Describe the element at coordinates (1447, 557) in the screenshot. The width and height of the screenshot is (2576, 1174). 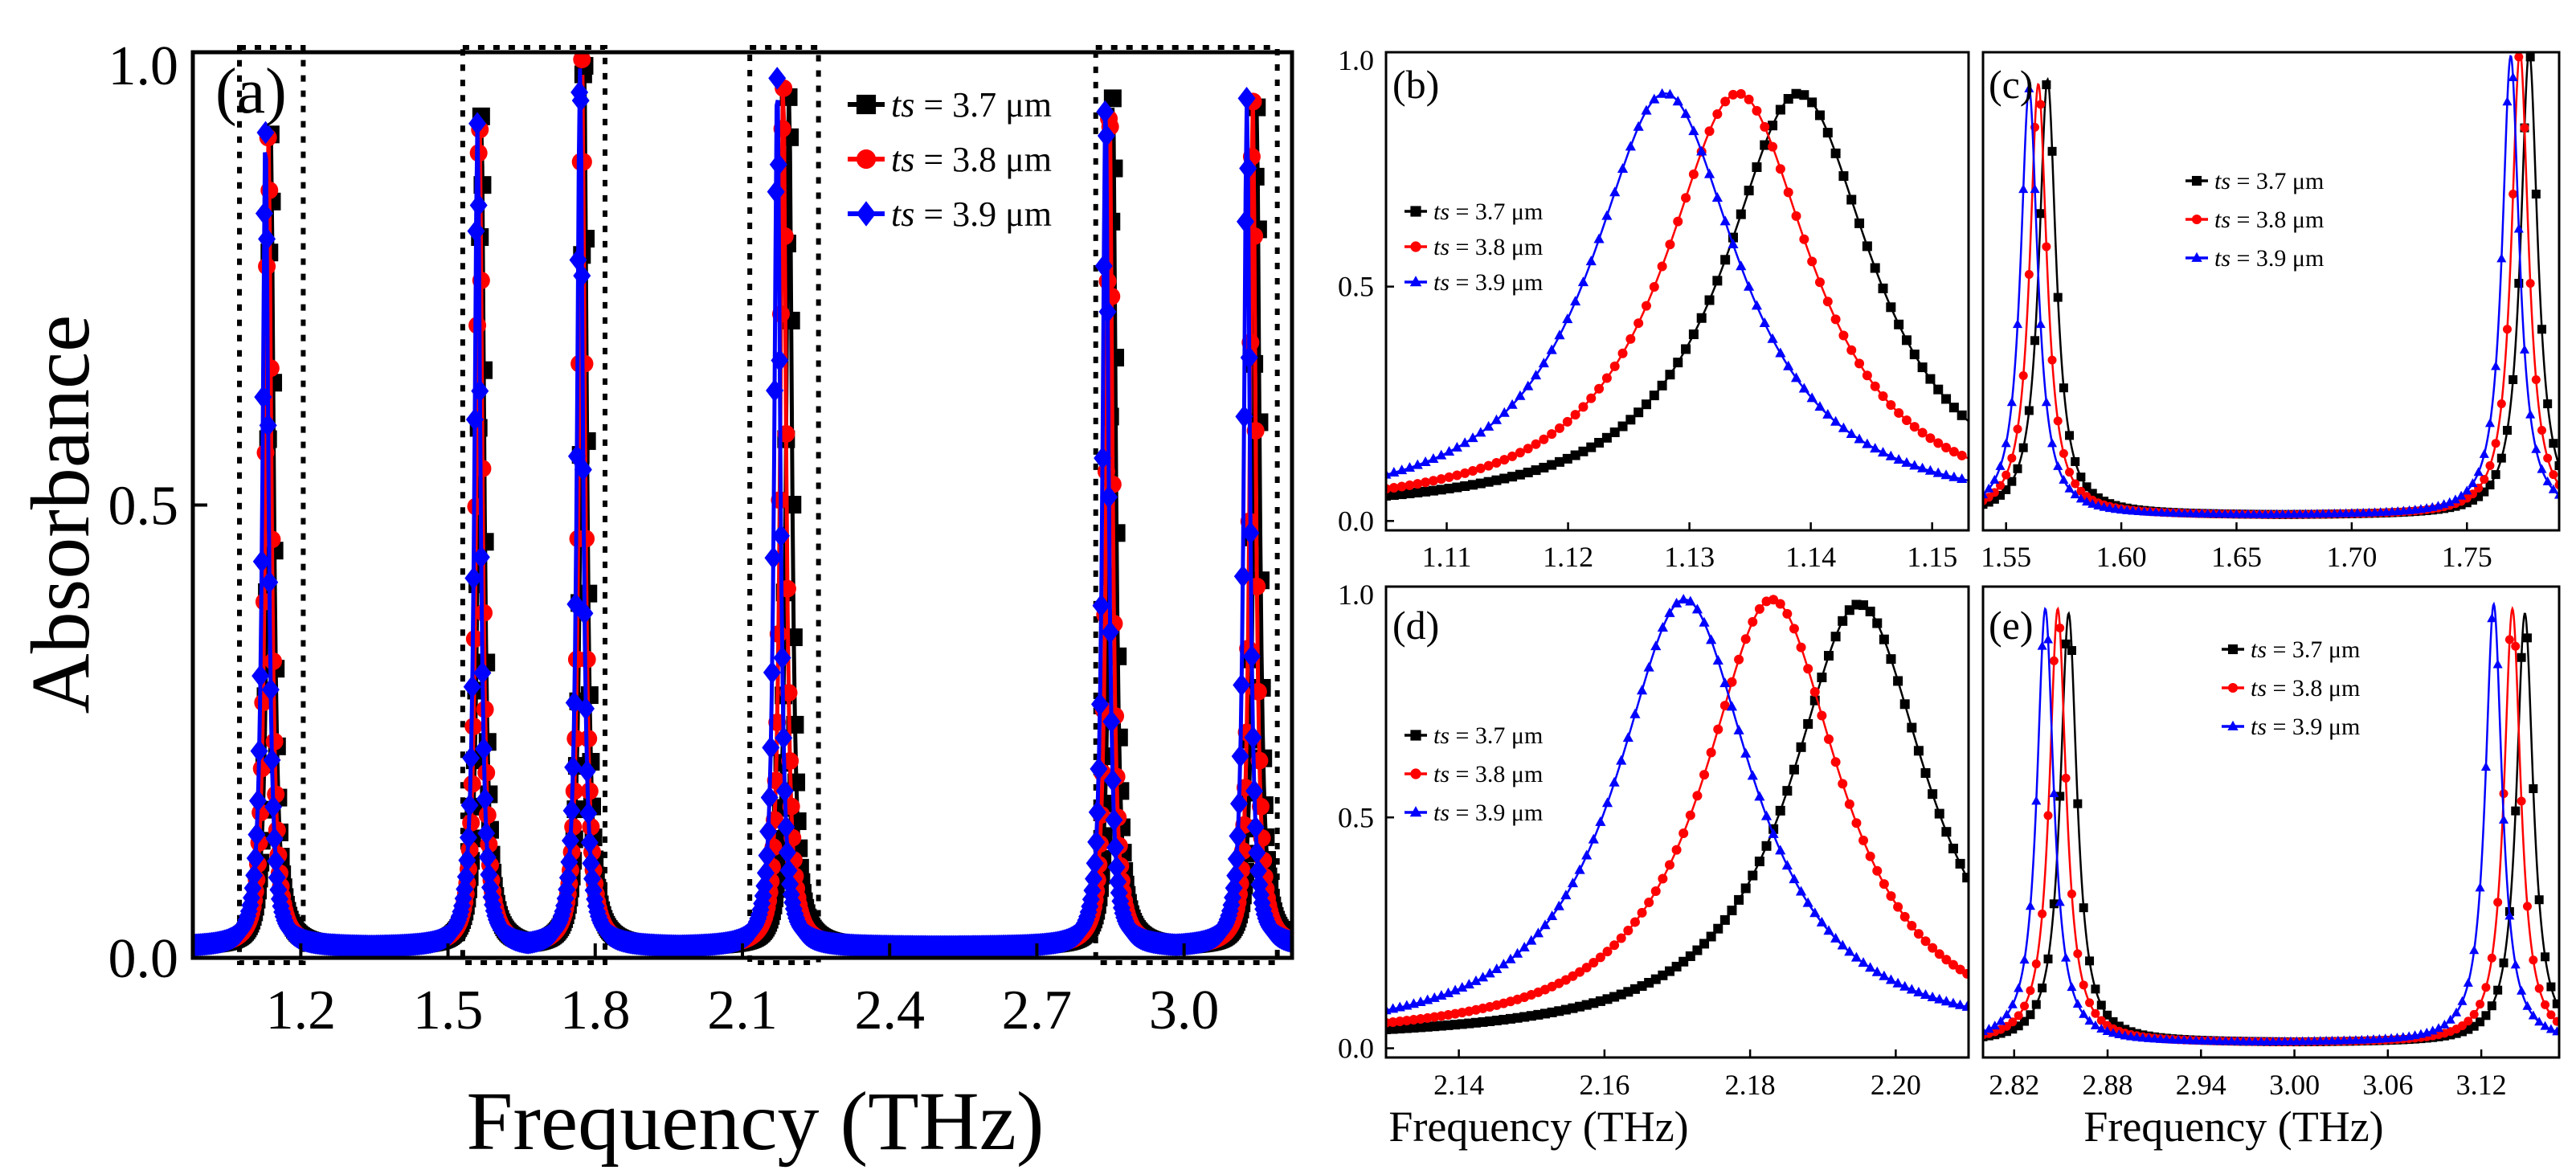
I see `x-tick-label: 1.11` at that location.